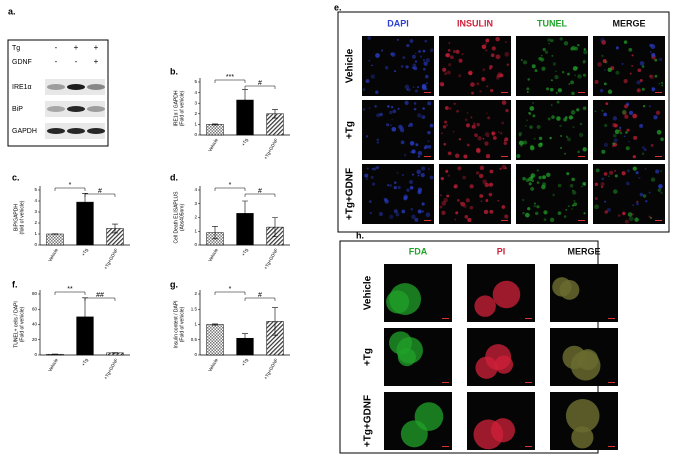  What do you see at coordinates (195, 102) in the screenshot?
I see `y-tick-label: 3` at bounding box center [195, 102].